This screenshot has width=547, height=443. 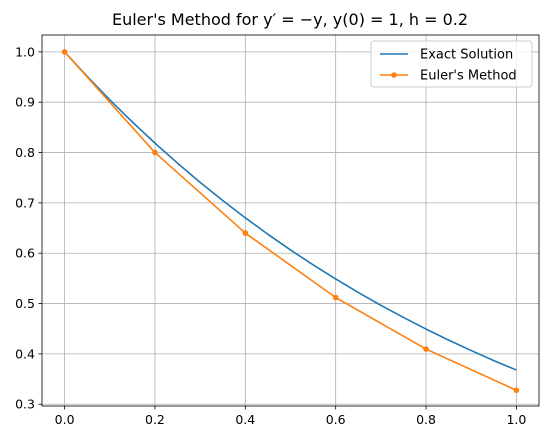 What do you see at coordinates (426, 419) in the screenshot?
I see `x-tick-label: 0.8` at bounding box center [426, 419].